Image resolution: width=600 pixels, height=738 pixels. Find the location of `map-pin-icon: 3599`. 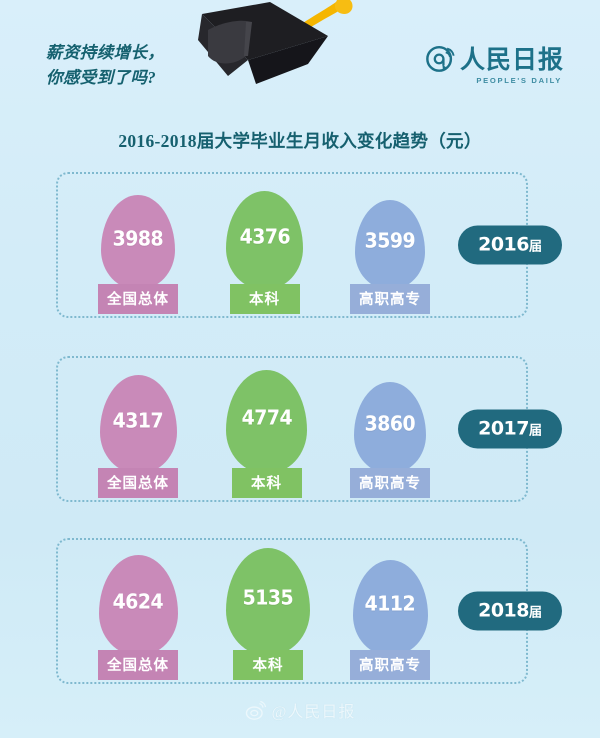

map-pin-icon: 3599 is located at coordinates (390, 245).